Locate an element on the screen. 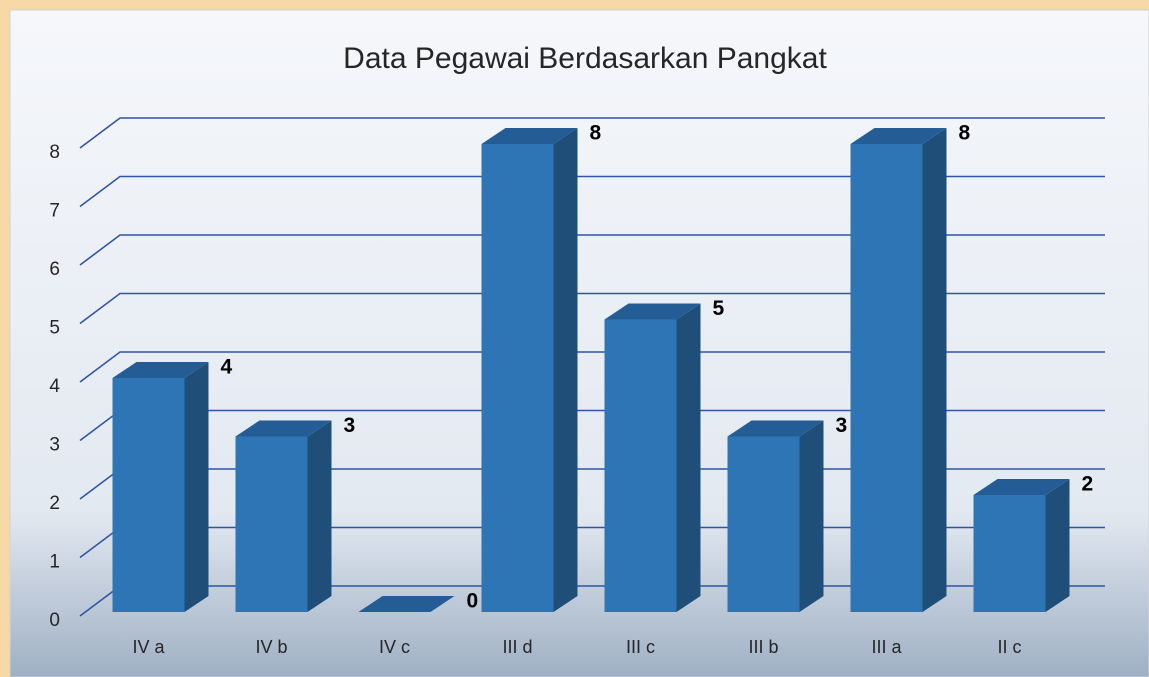 The width and height of the screenshot is (1149, 677). y-tick-label: 8 is located at coordinates (54, 152).